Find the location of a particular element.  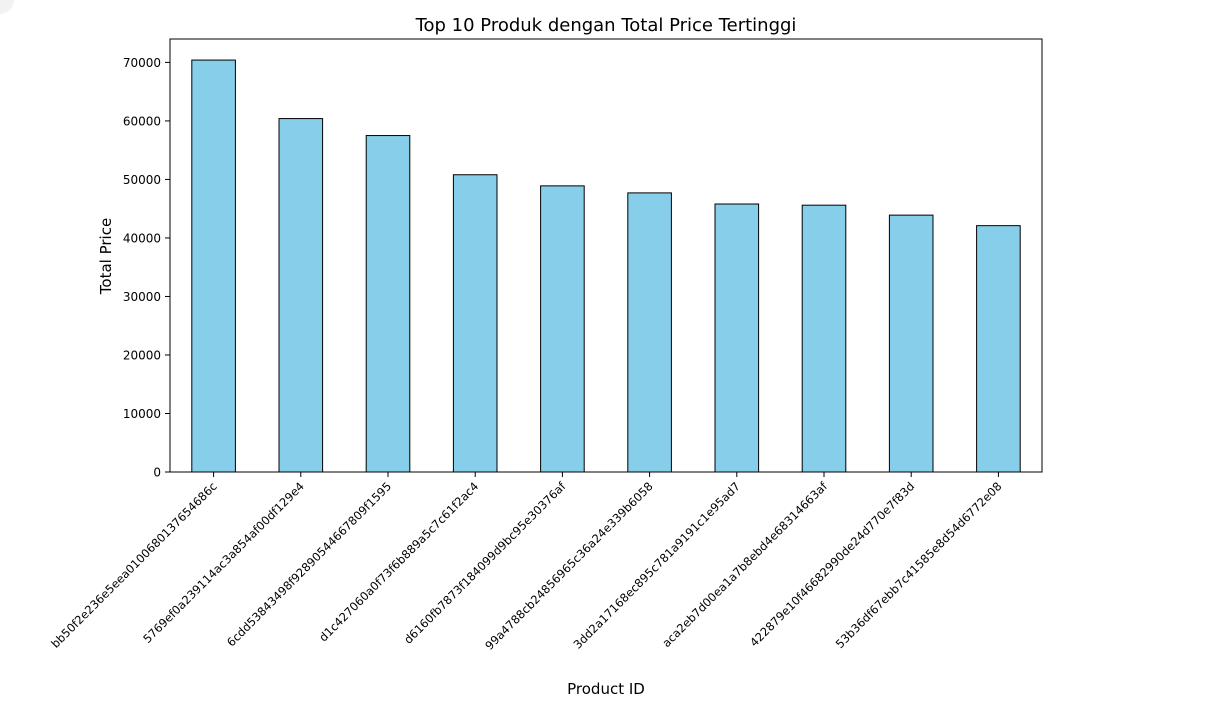

y-tick-label: 20000 is located at coordinates (142, 355).